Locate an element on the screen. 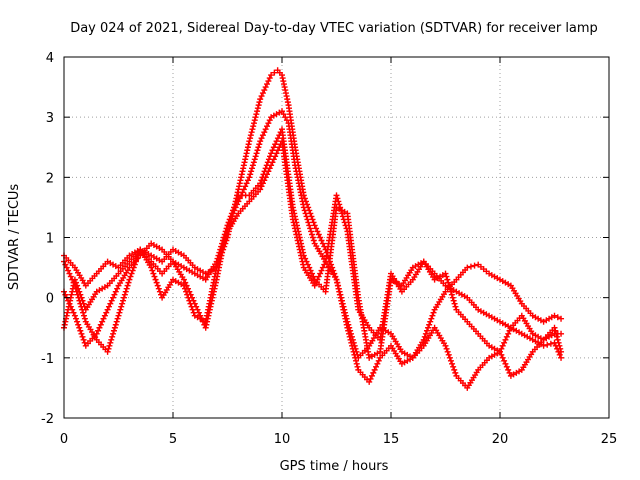 This screenshot has width=640, height=480. x-tick-label: 10 is located at coordinates (282, 439).